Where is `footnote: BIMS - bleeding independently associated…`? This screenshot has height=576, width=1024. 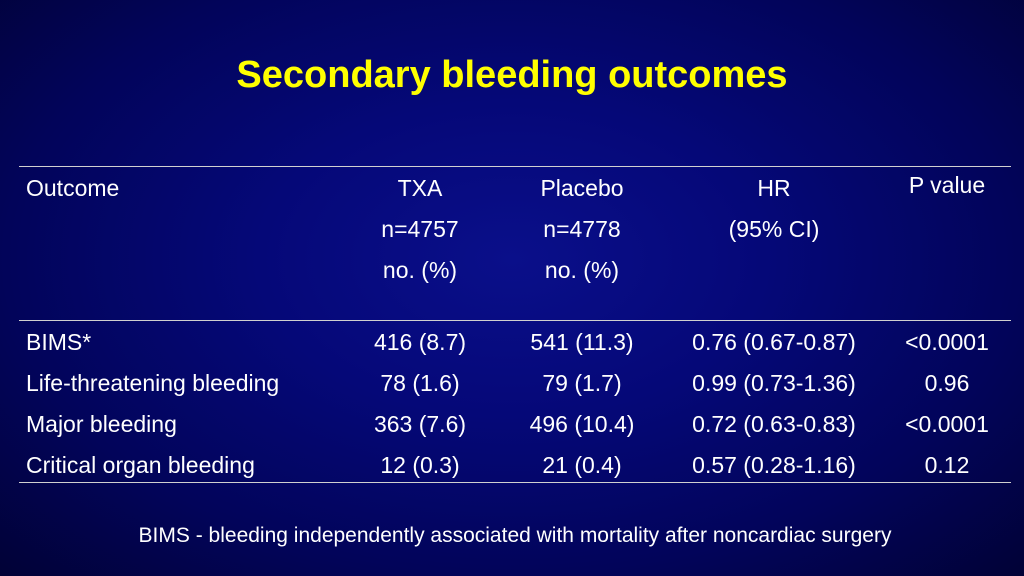
footnote: BIMS - bleeding independently associated… is located at coordinates (515, 535).